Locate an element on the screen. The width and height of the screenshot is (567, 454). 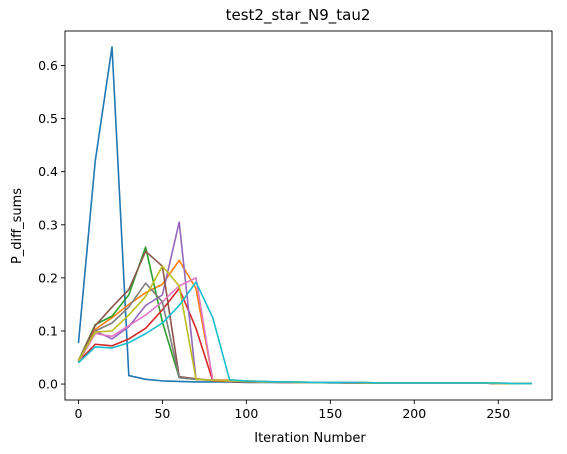
x-tick-label: 150 is located at coordinates (330, 413).